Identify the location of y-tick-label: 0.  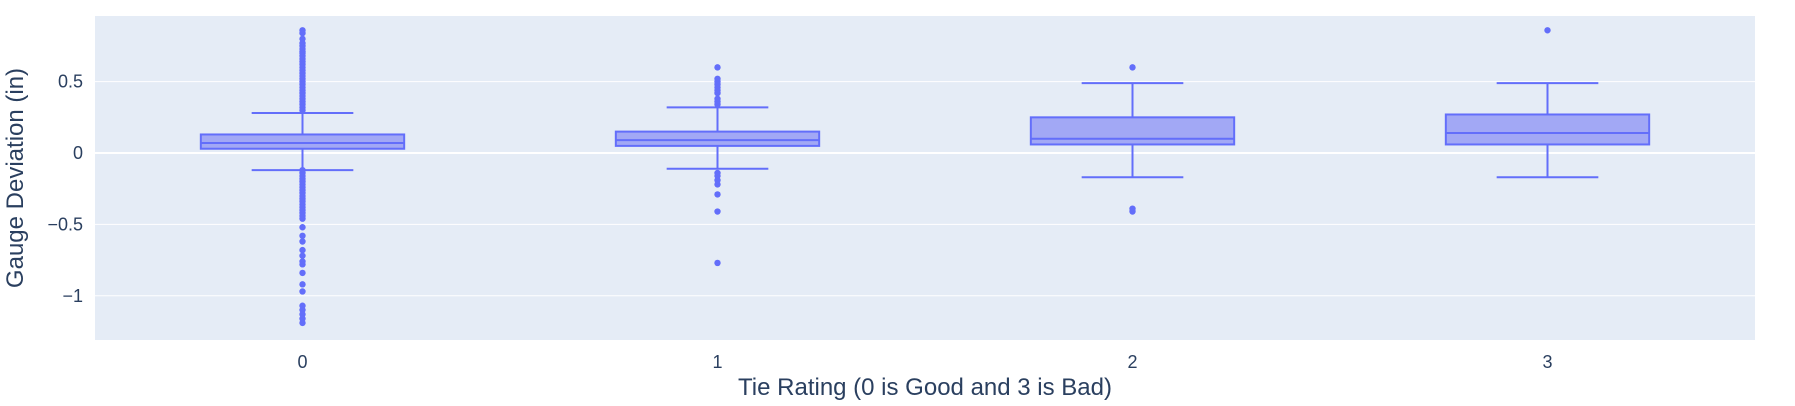
(78, 153).